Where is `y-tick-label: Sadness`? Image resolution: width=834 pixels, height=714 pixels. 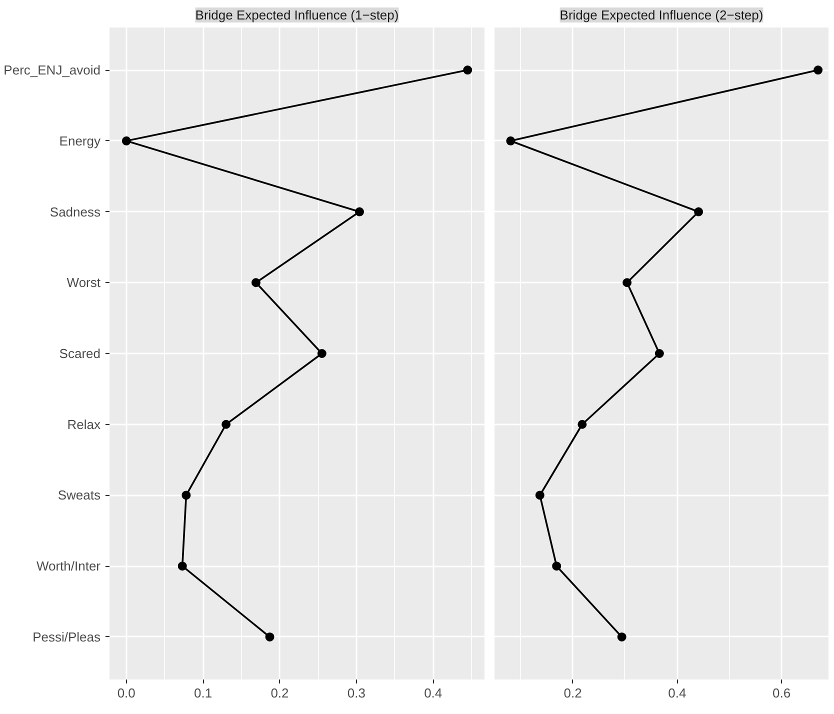
y-tick-label: Sadness is located at coordinates (75, 212).